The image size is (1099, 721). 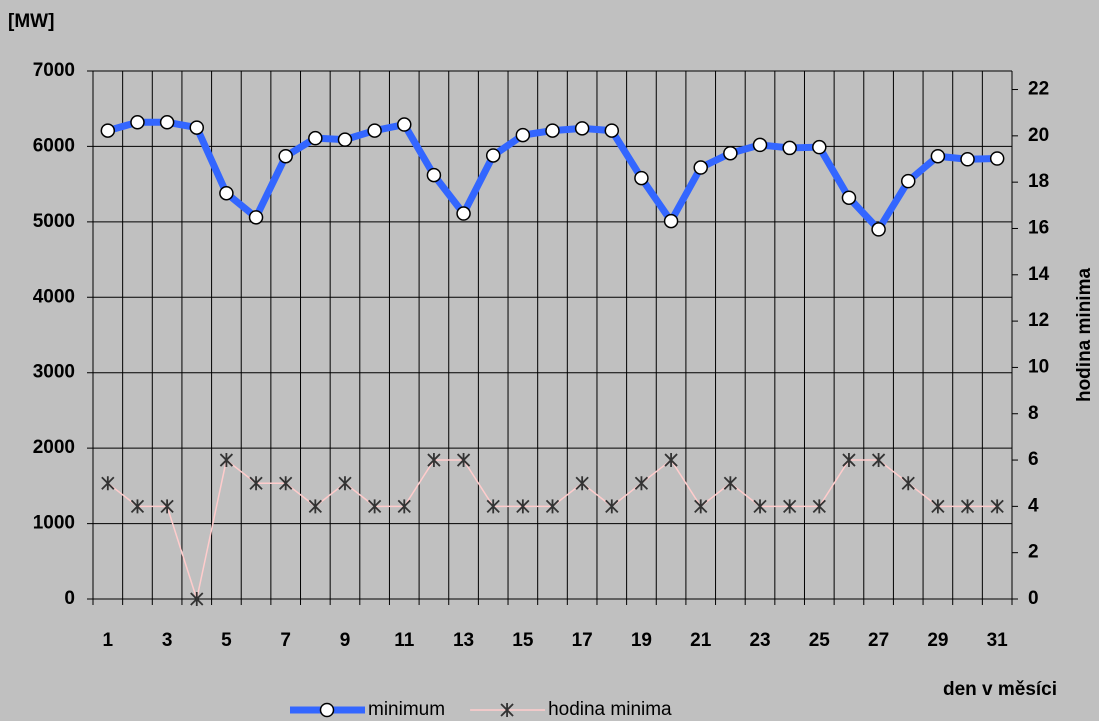 I want to click on y2-tick-label: 18, so click(x=1038, y=181).